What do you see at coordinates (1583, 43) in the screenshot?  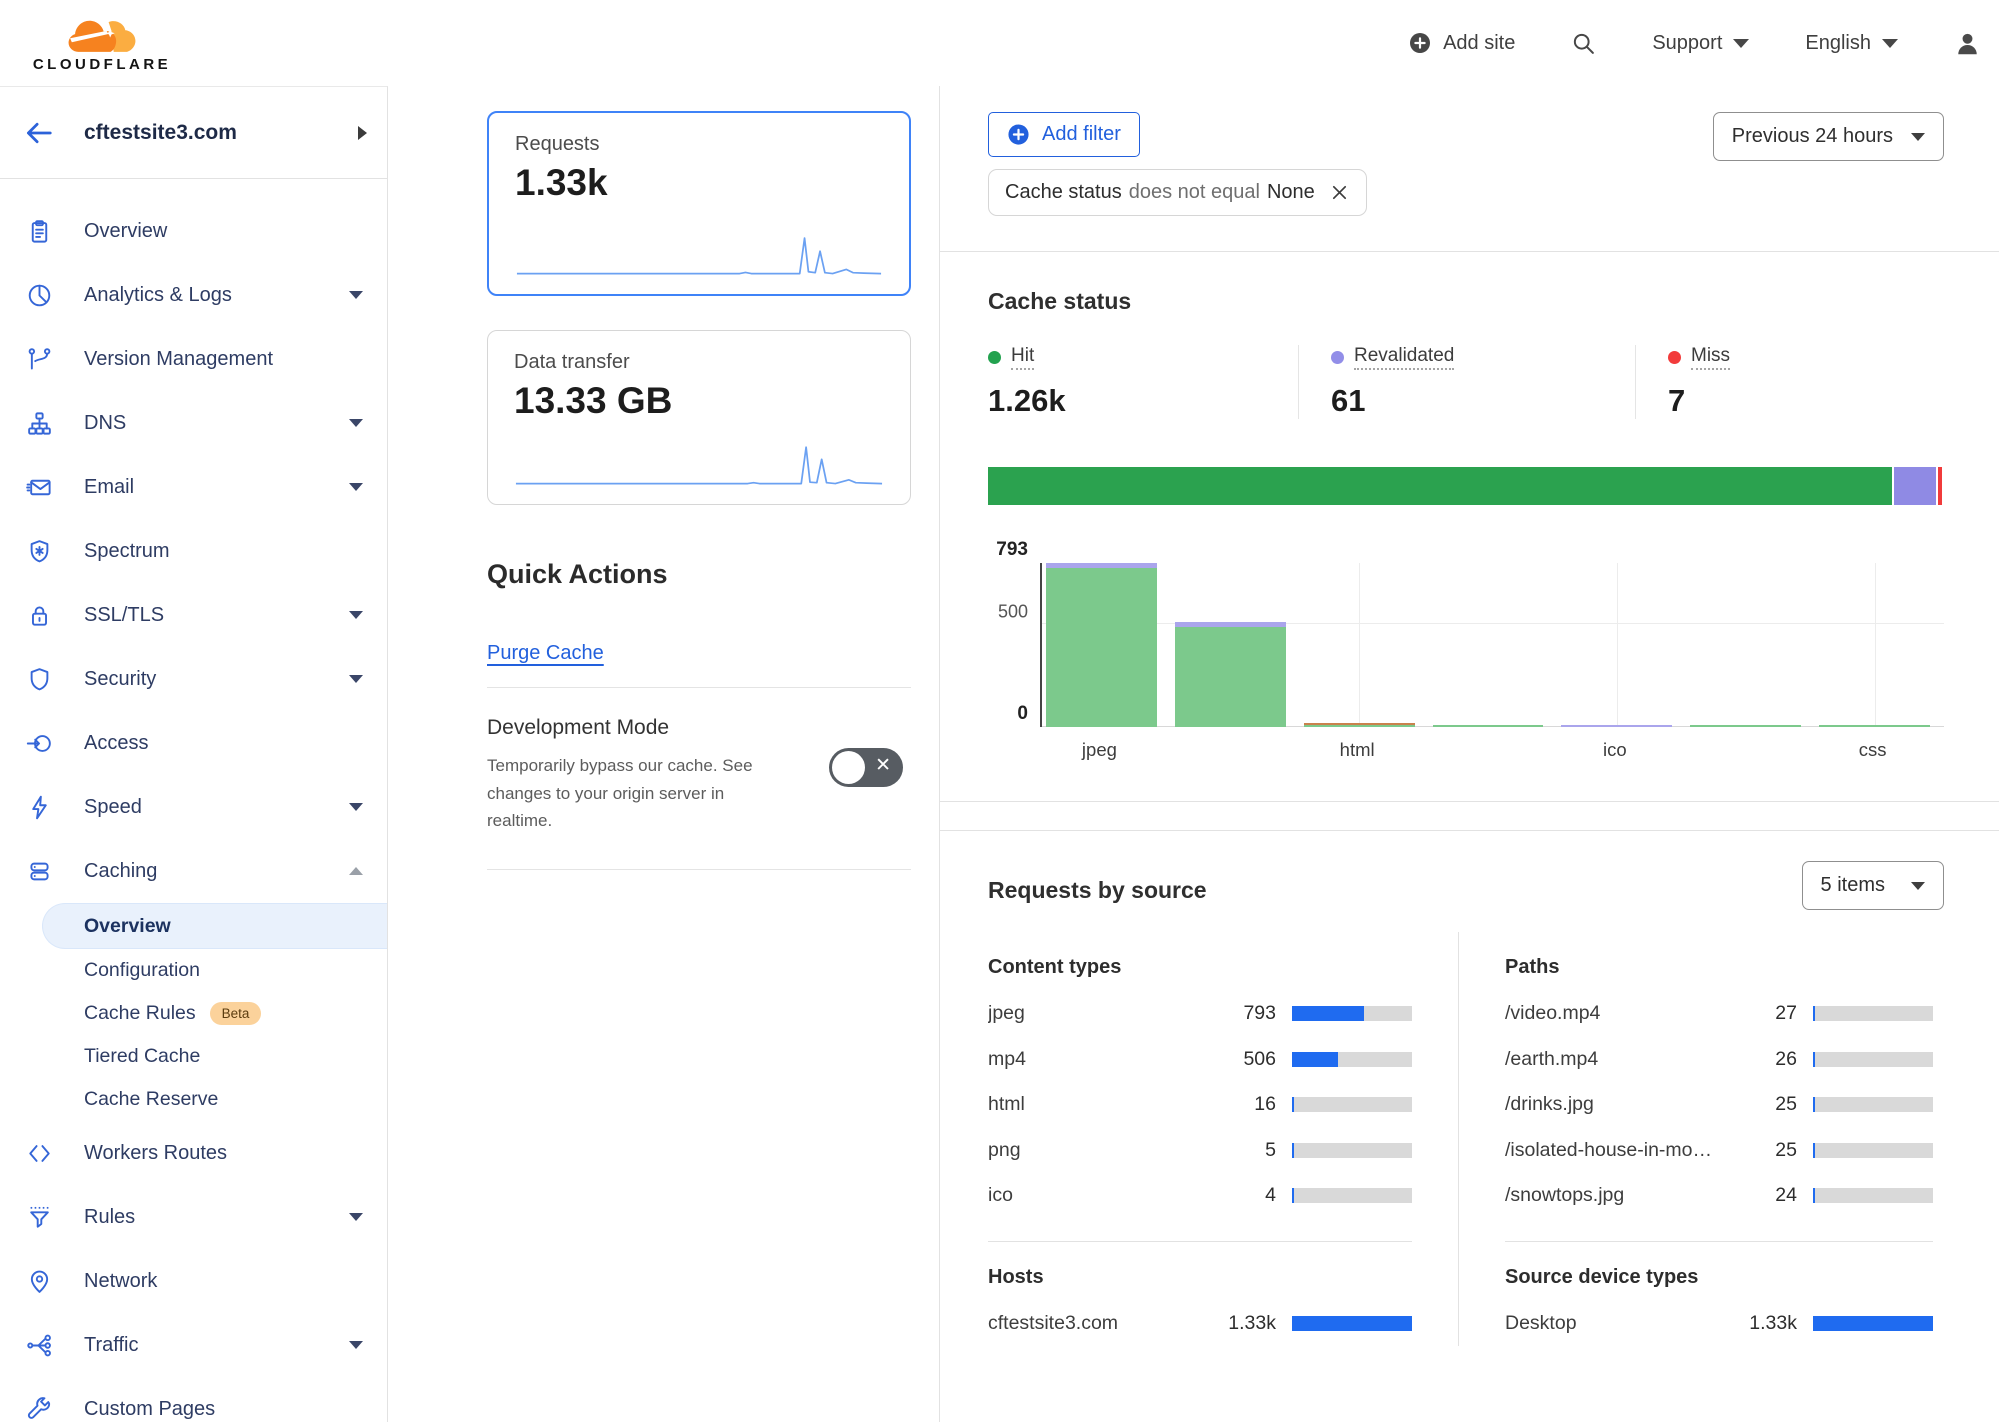 I see `search-icon` at bounding box center [1583, 43].